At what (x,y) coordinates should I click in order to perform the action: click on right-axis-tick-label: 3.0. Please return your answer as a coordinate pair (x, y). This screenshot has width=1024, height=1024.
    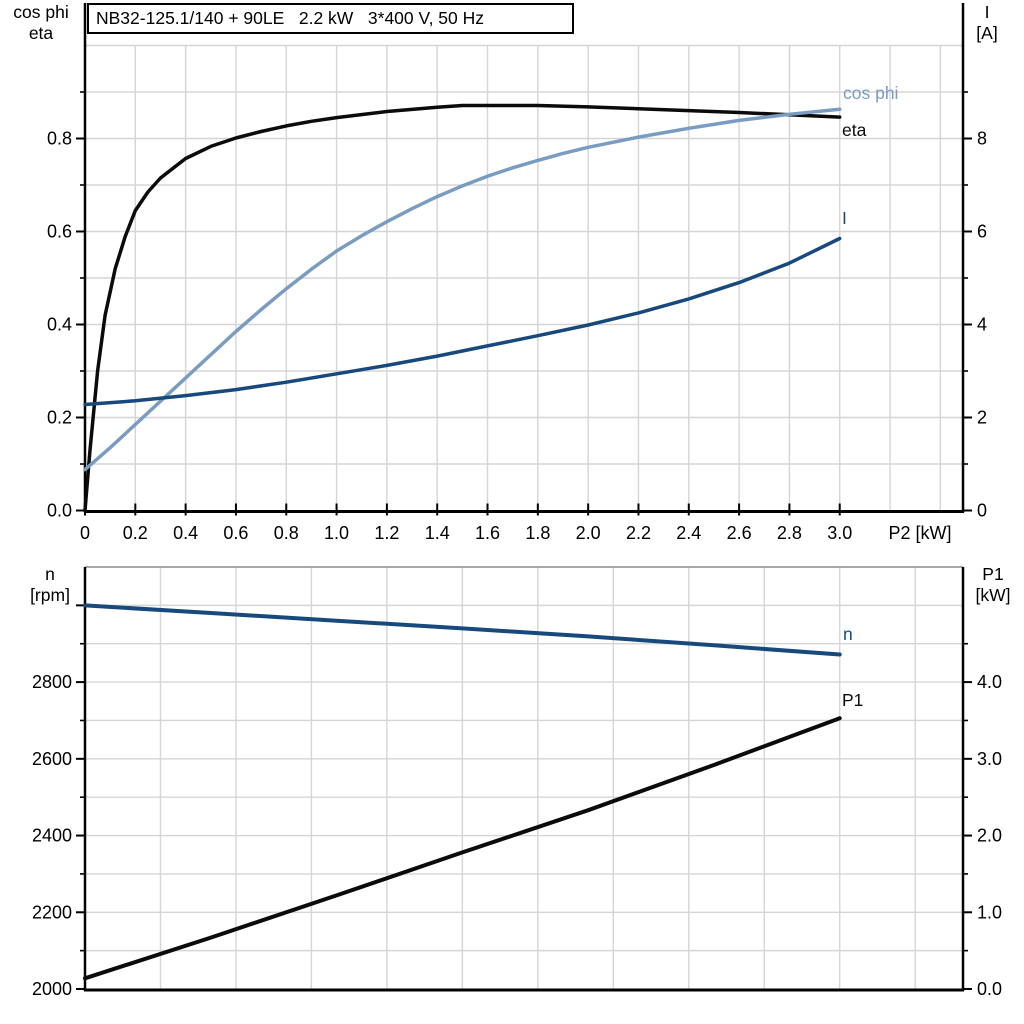
    Looking at the image, I should click on (989, 759).